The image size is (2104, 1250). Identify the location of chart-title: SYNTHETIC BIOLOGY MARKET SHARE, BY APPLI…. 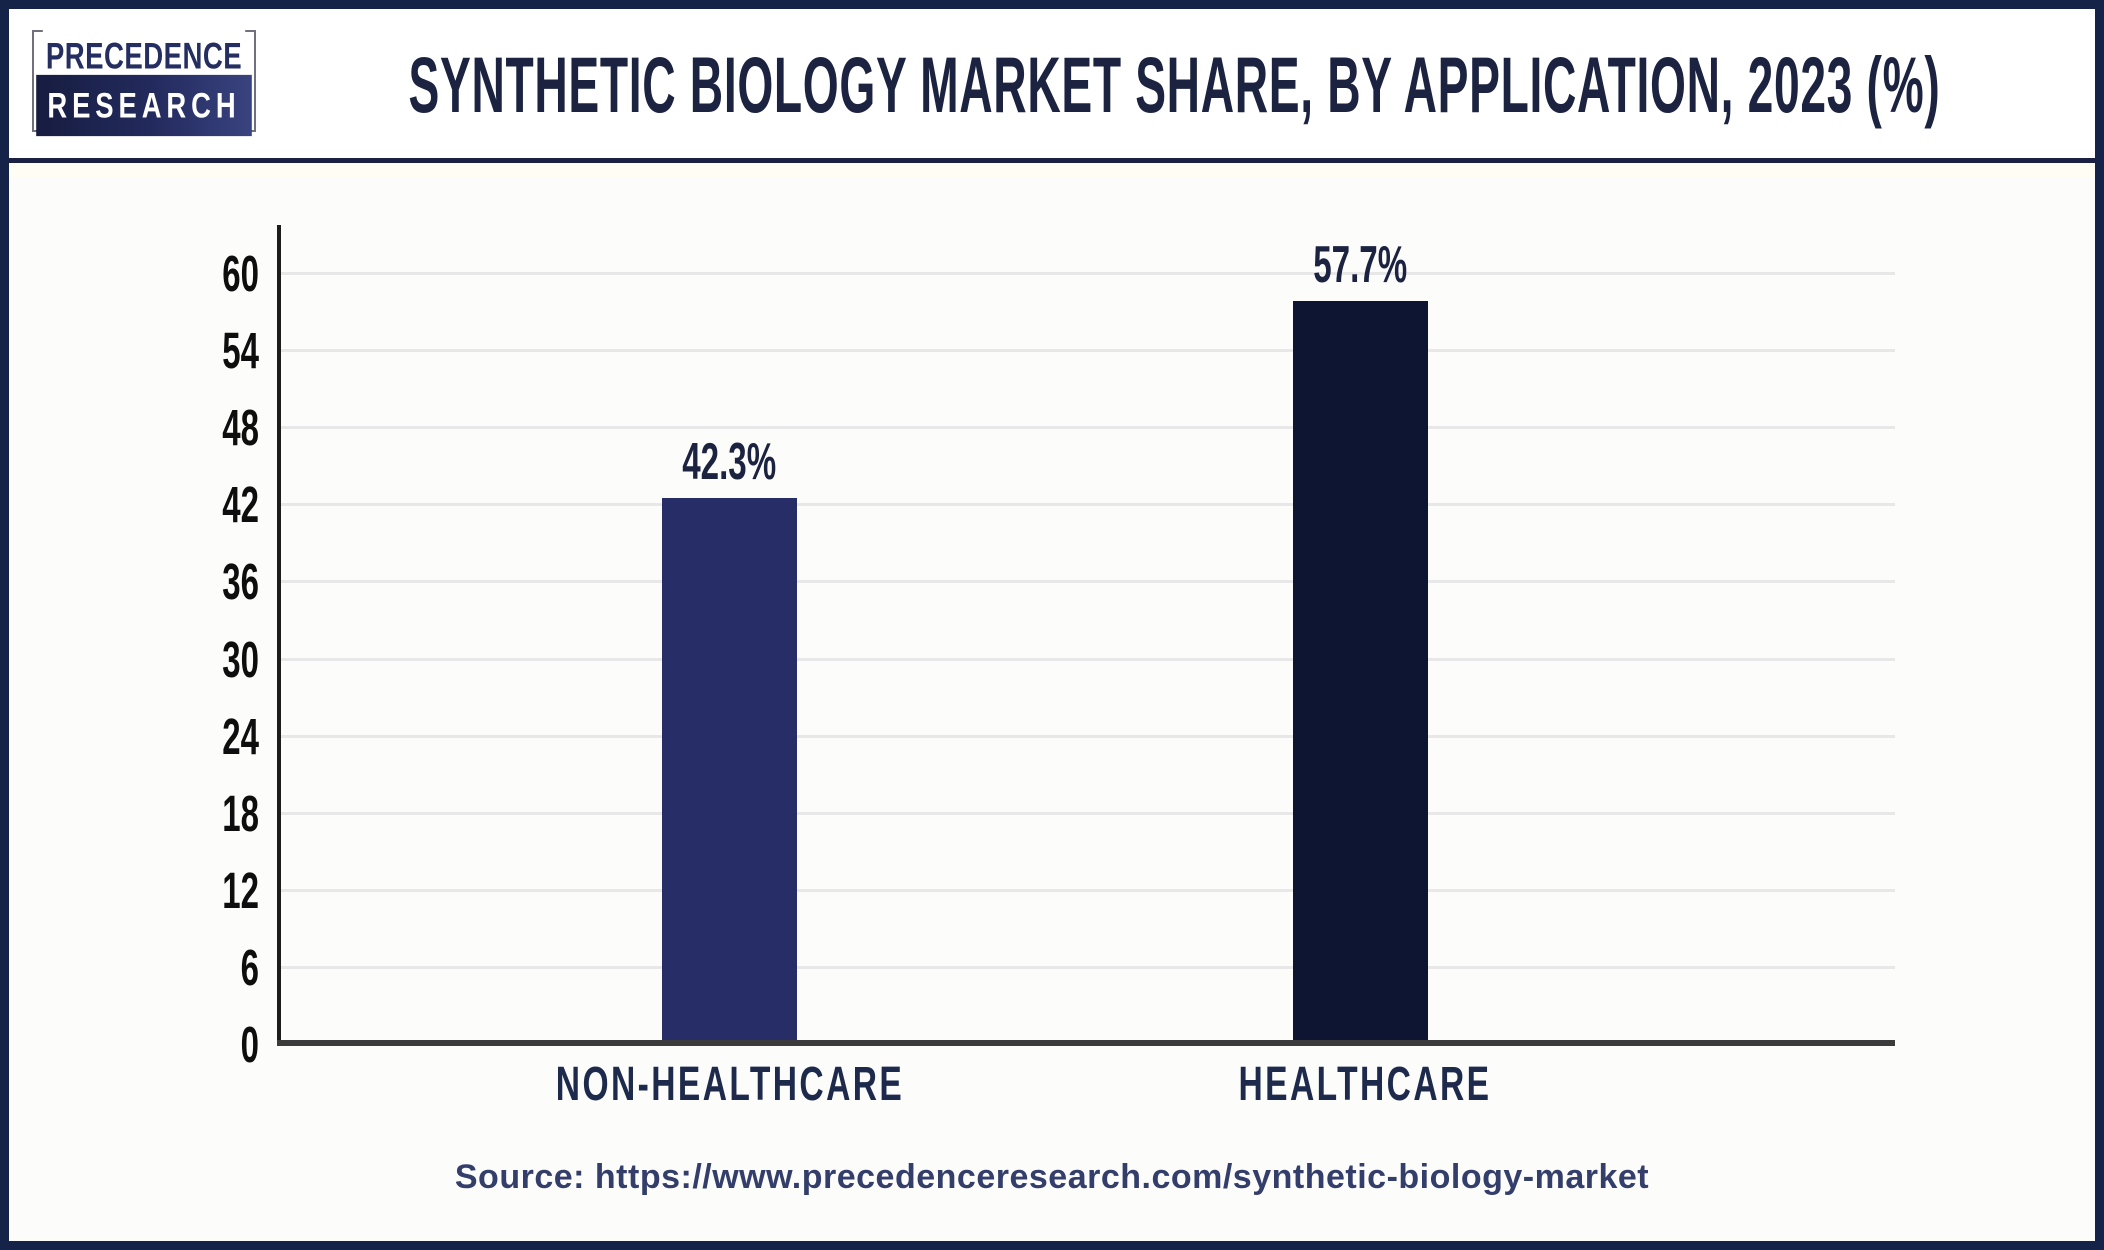
(1174, 85).